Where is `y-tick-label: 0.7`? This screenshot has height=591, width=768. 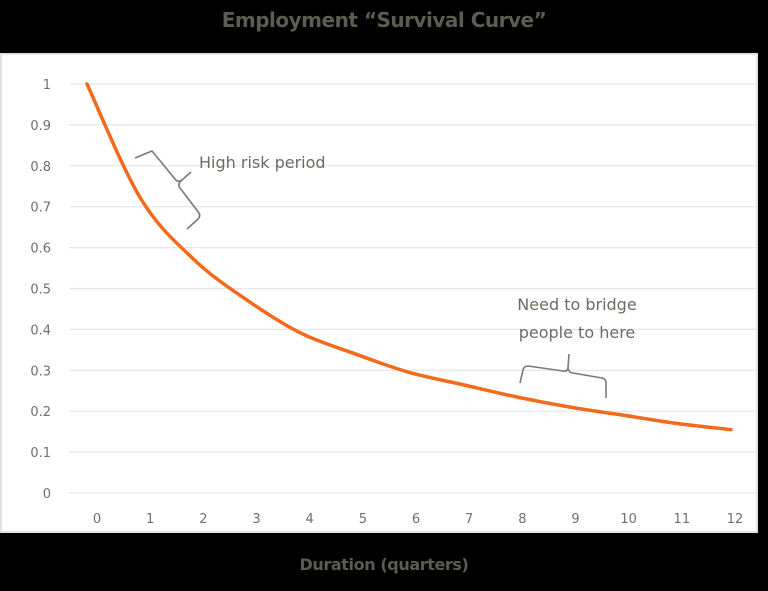
y-tick-label: 0.7 is located at coordinates (40, 208).